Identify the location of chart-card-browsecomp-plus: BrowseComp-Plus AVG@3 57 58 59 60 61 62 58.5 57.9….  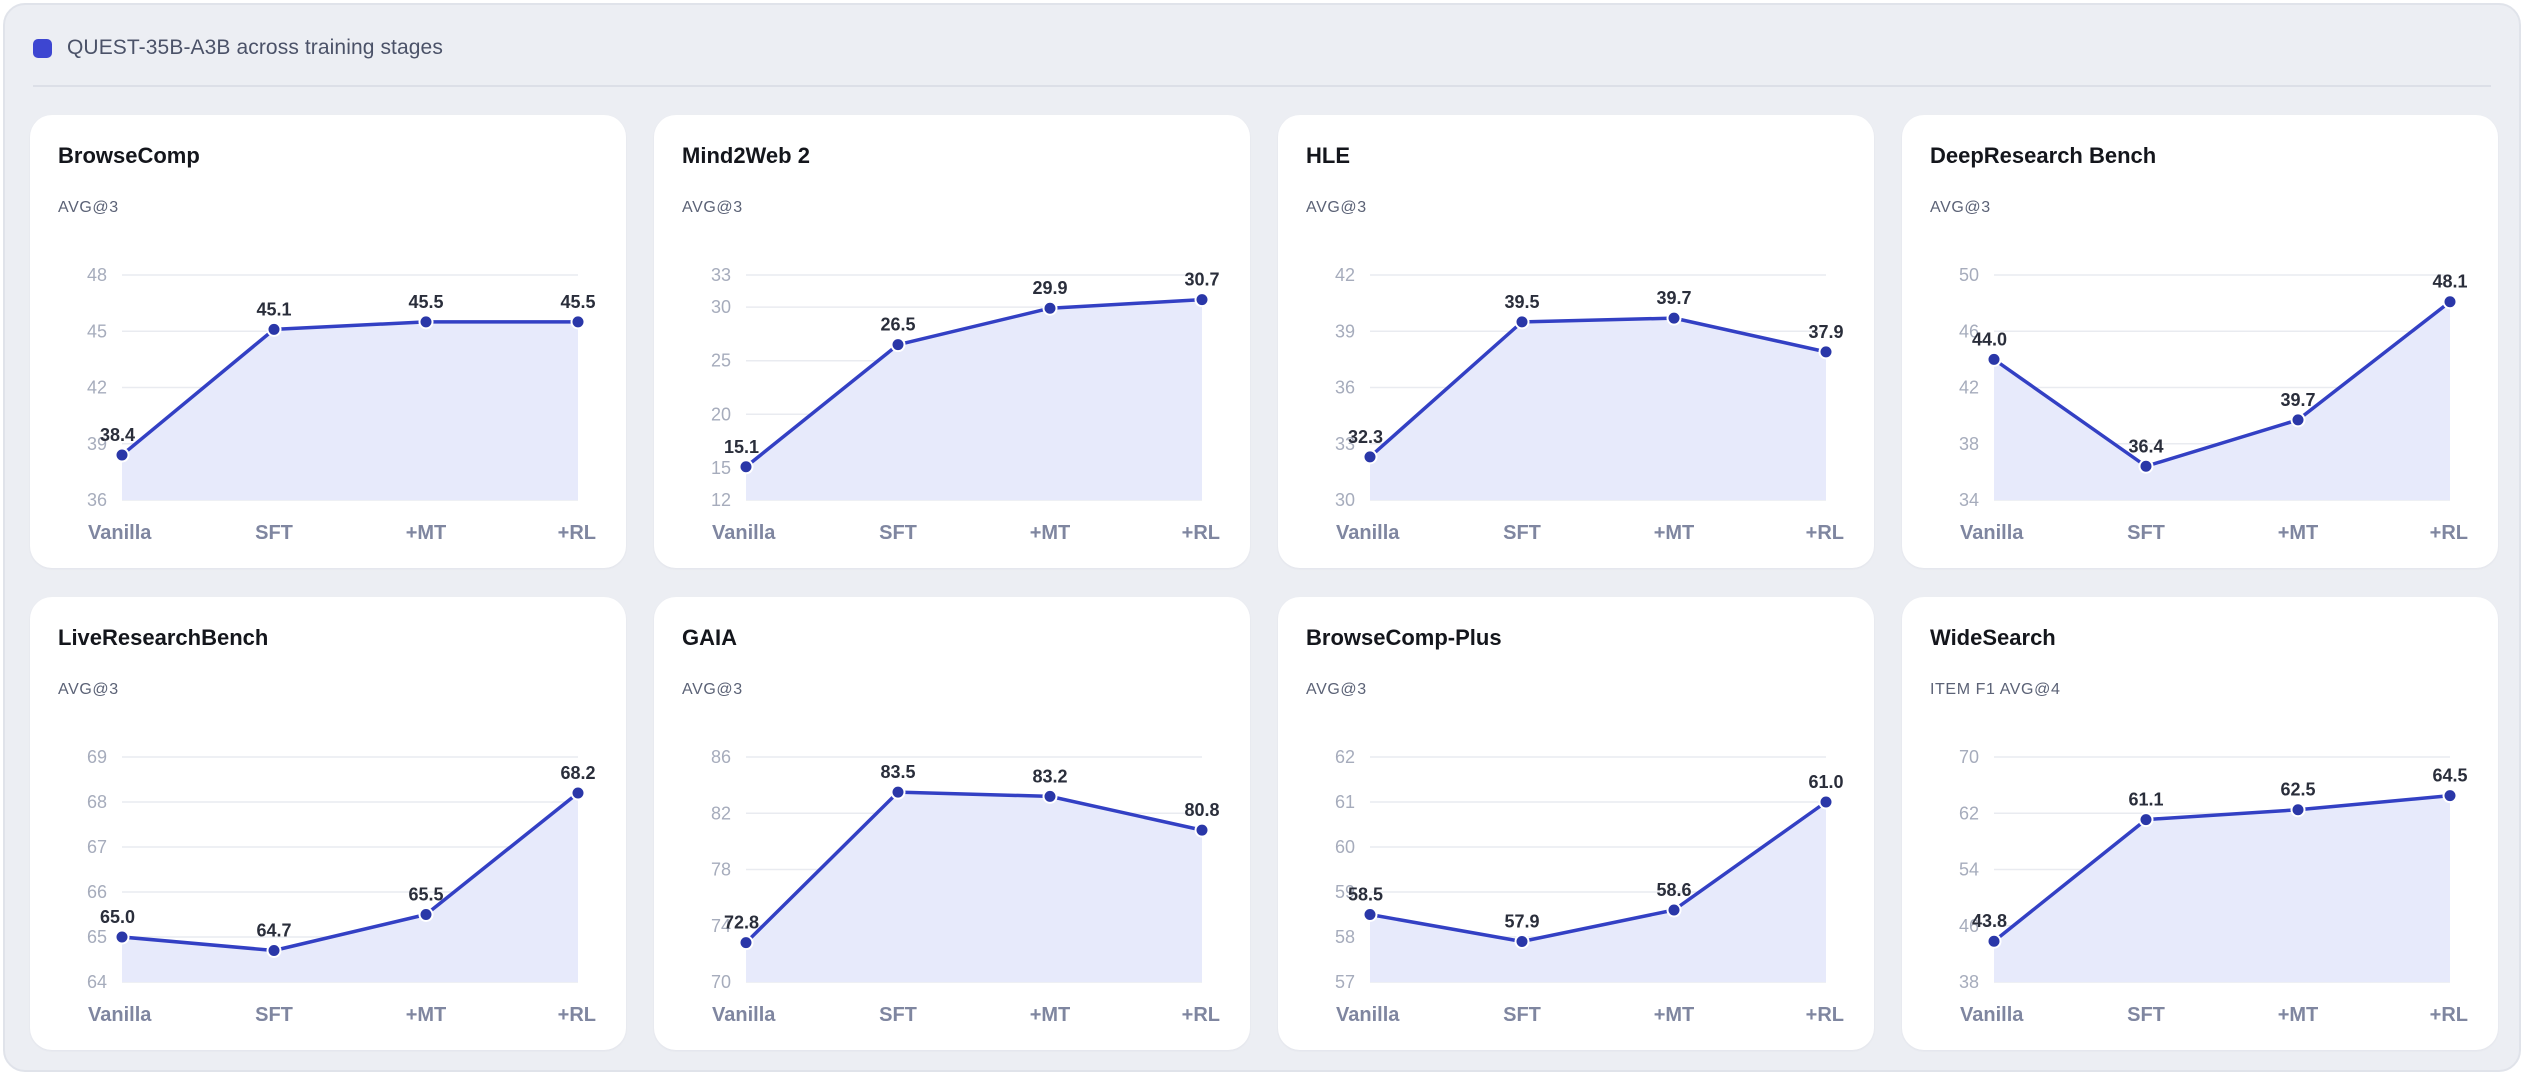
(1576, 823).